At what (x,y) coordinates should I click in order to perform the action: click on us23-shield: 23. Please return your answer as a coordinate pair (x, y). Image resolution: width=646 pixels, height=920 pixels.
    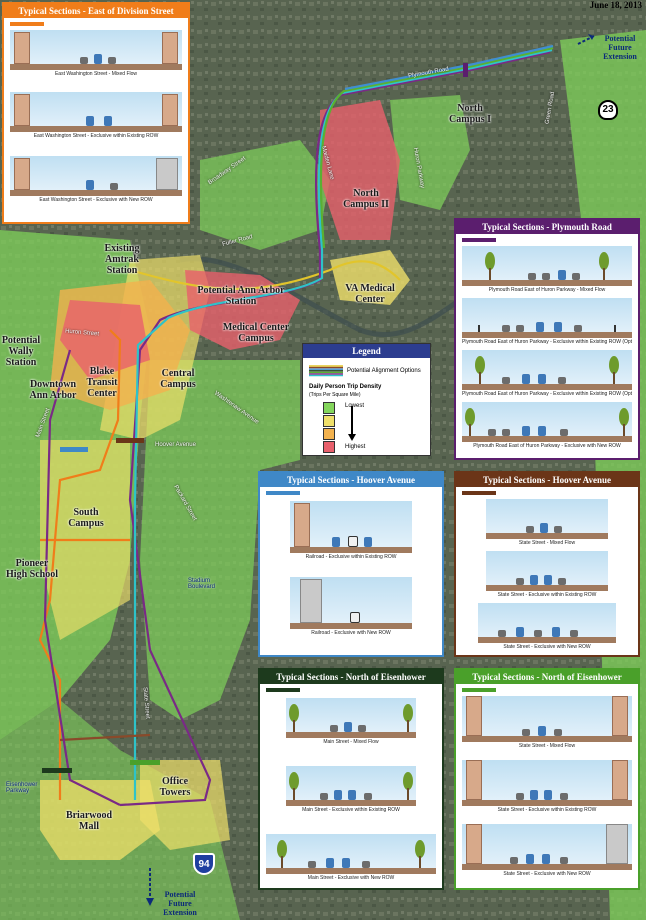
    Looking at the image, I should click on (608, 110).